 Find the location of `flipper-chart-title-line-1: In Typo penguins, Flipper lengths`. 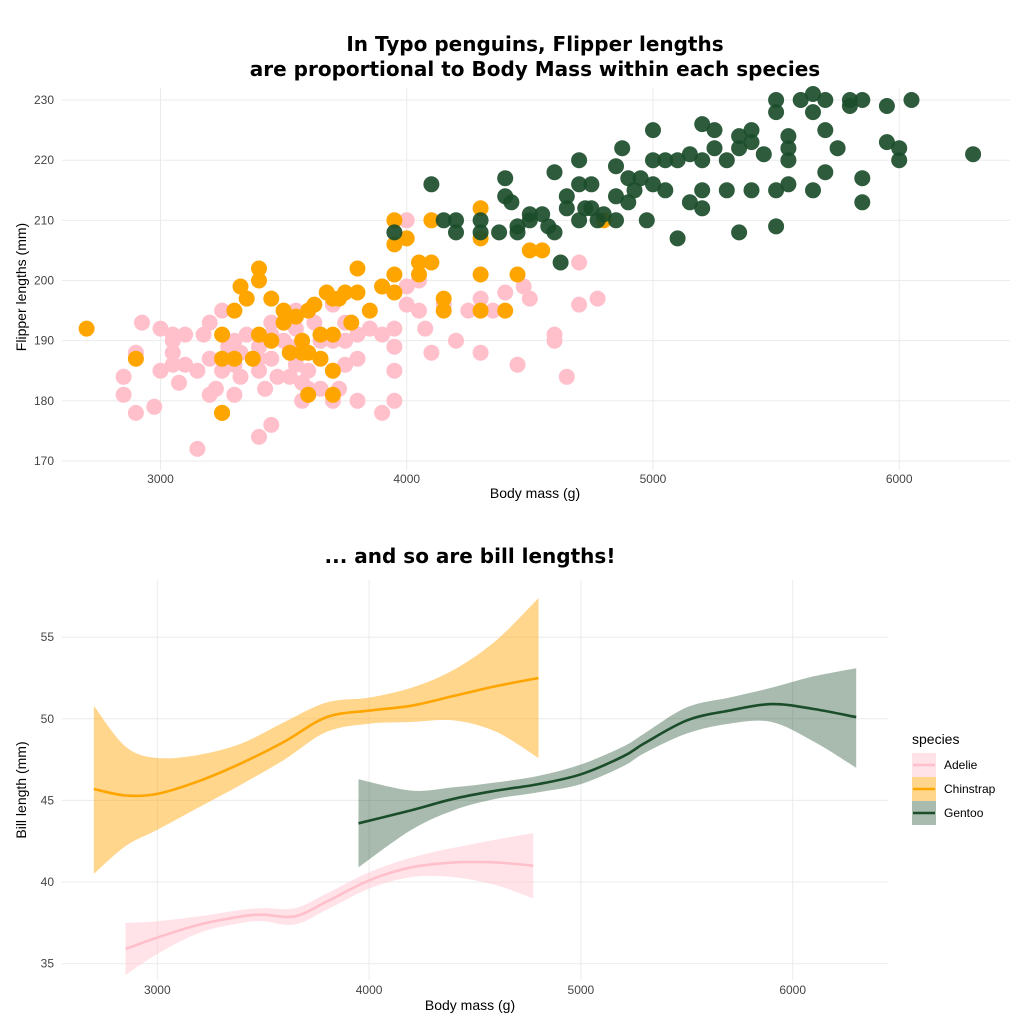

flipper-chart-title-line-1: In Typo penguins, Flipper lengths is located at coordinates (534, 44).